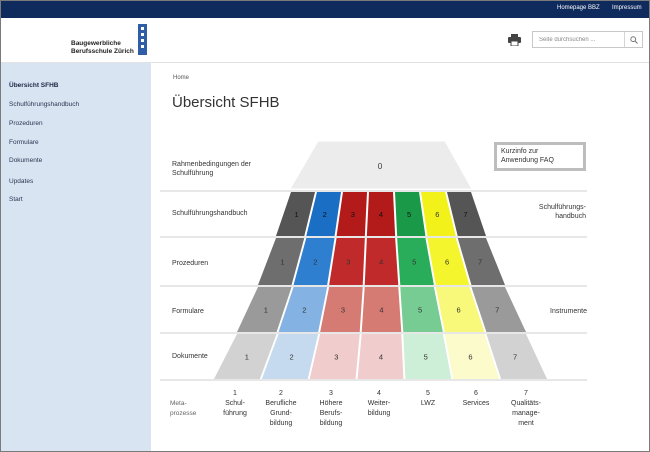 The width and height of the screenshot is (650, 452). I want to click on pyramid-cell-r3-c4, so click(381, 309).